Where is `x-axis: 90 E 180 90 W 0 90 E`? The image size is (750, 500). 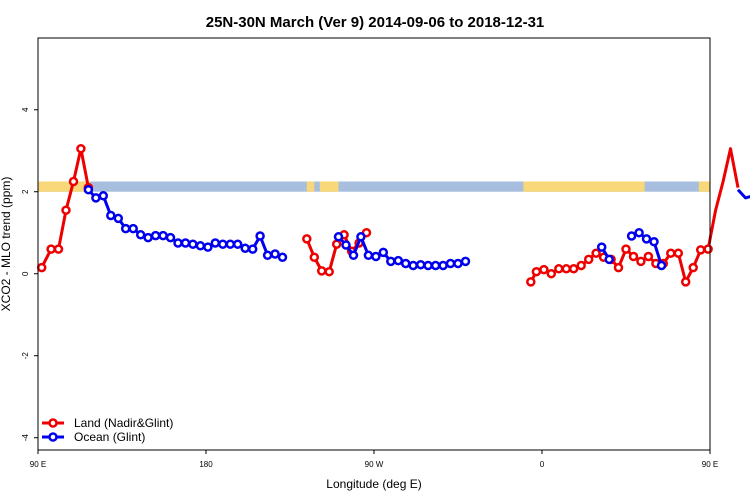
x-axis: 90 E 180 90 W 0 90 E is located at coordinates (374, 459).